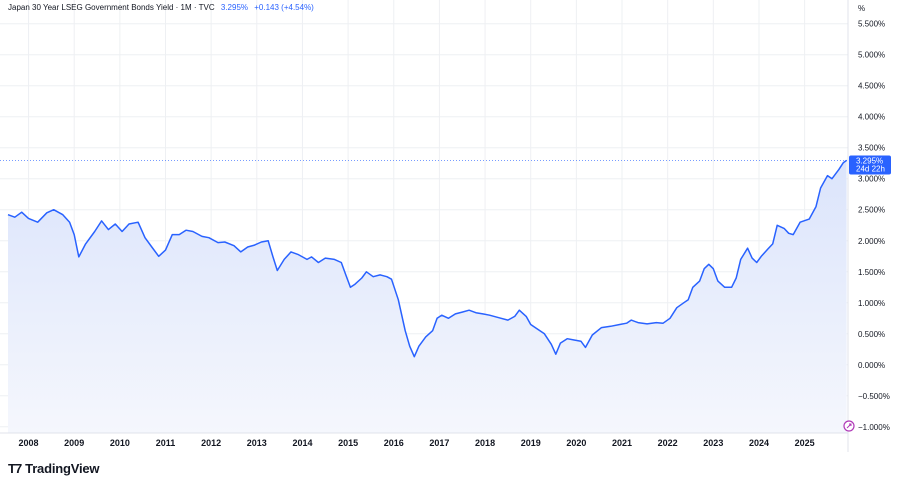 The image size is (900, 488). I want to click on x-tick-label: 2020, so click(576, 443).